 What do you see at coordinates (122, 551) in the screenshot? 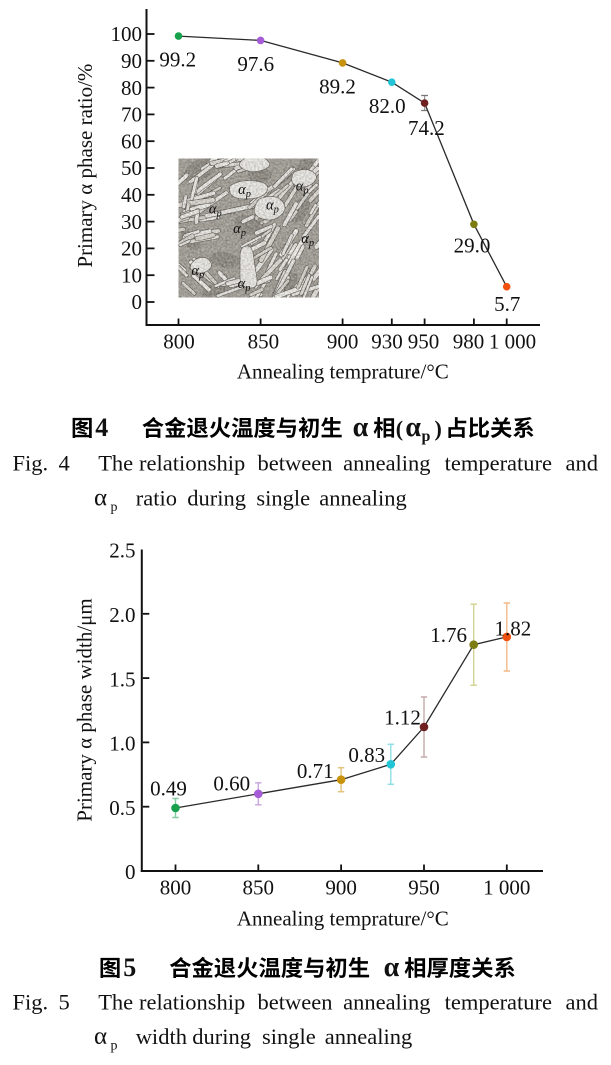
I see `svg-text: 2.5` at bounding box center [122, 551].